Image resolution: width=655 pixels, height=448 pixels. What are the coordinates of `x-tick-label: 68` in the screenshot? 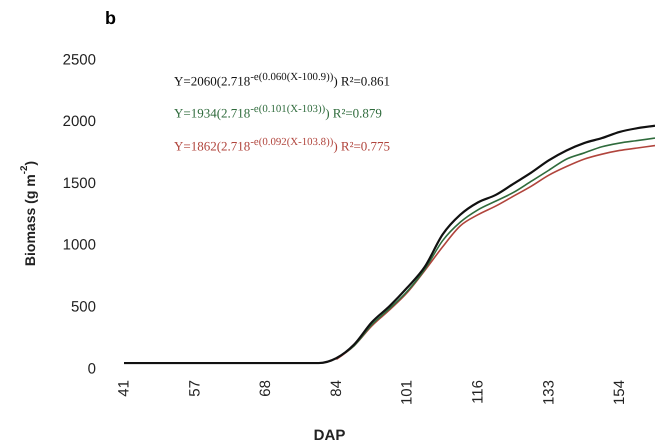 It's located at (265, 388).